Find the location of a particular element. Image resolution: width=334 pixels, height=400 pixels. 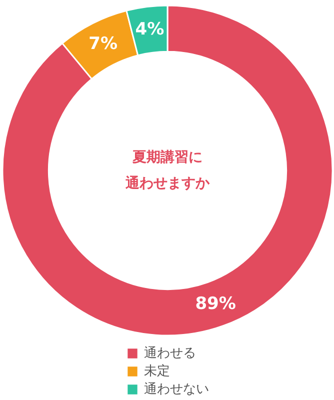

legend-label: 通わせない is located at coordinates (176, 389).